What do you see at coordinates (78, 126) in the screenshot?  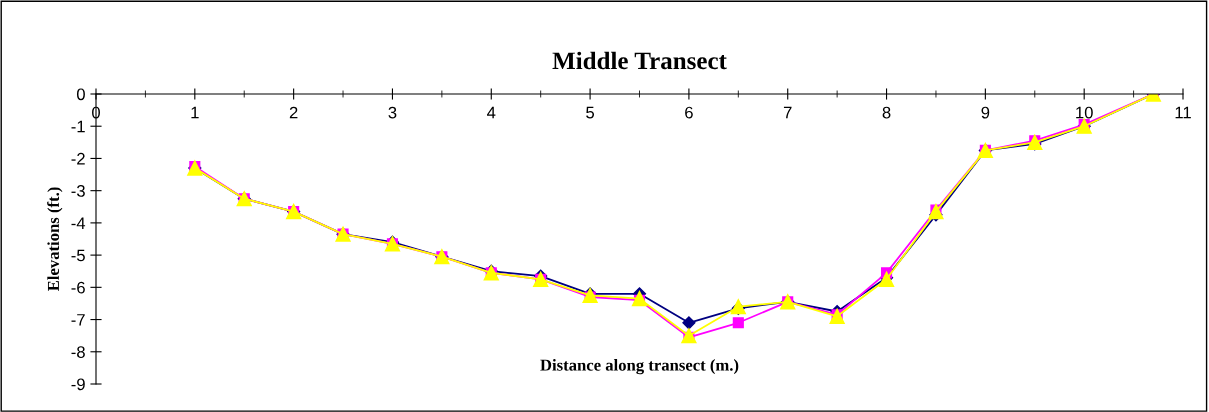 I see `y-tick-label: -1` at bounding box center [78, 126].